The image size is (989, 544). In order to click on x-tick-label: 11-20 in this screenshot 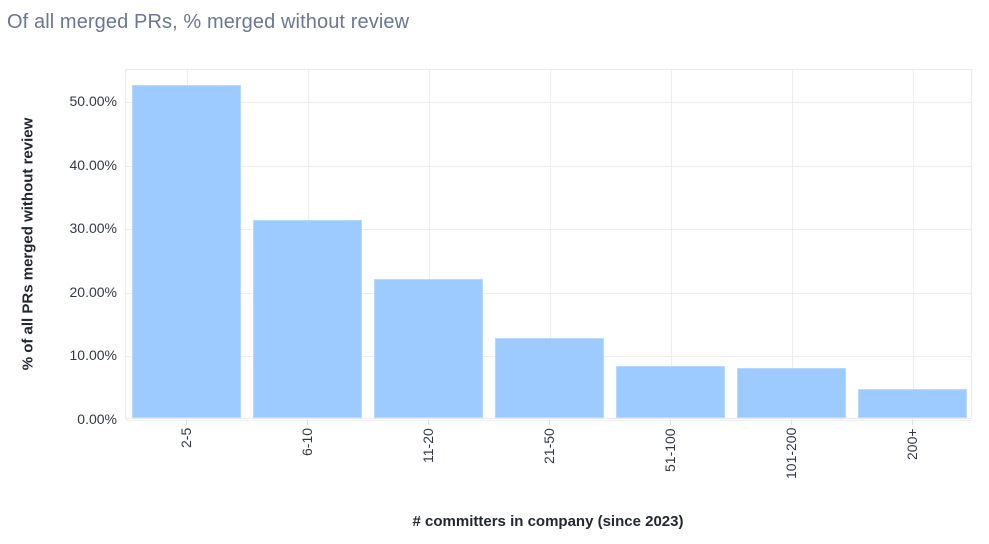, I will do `click(427, 445)`.